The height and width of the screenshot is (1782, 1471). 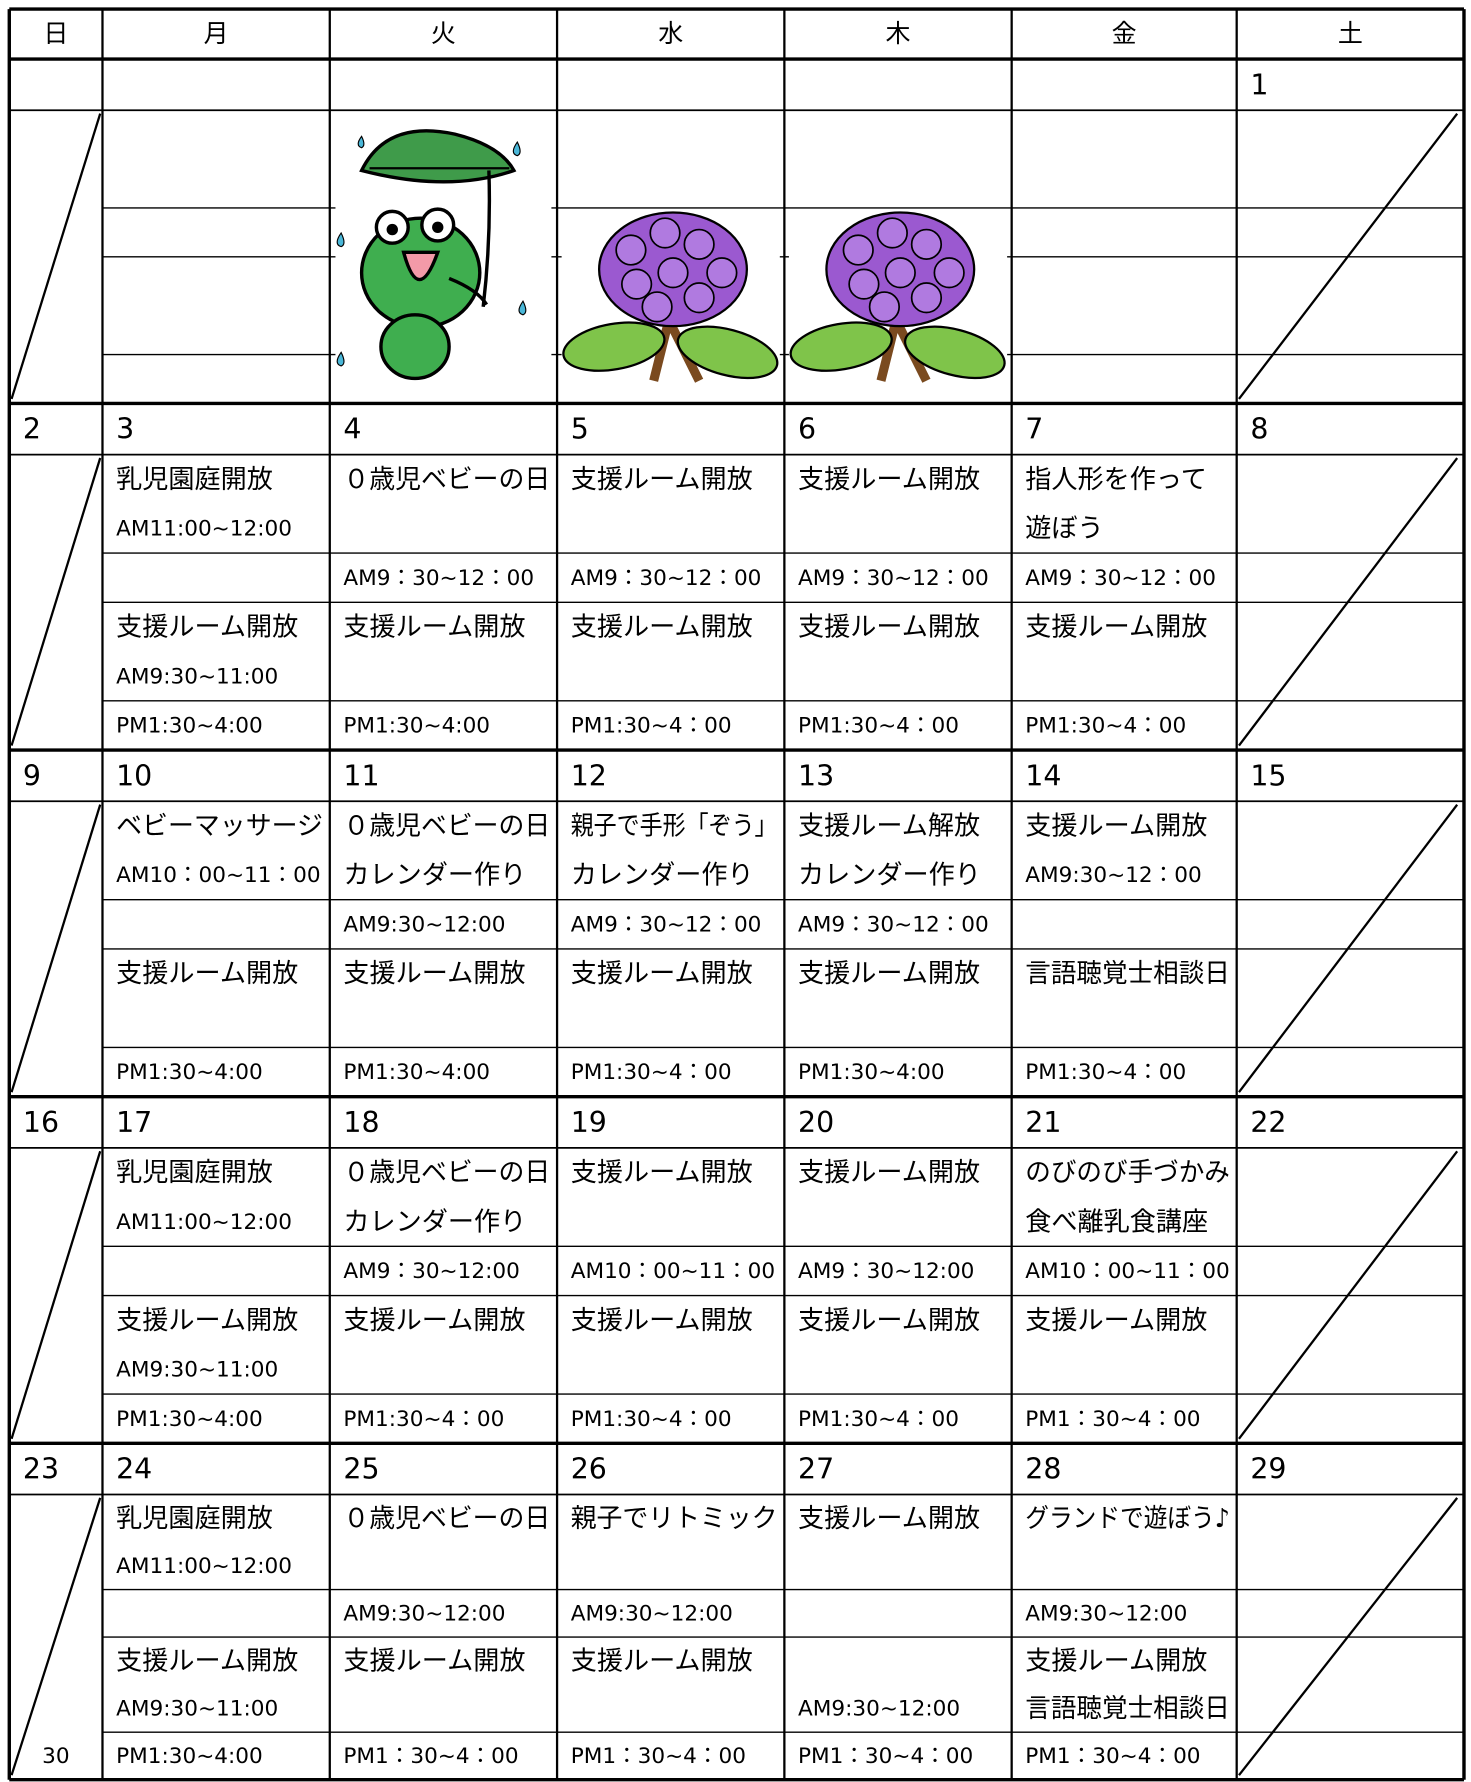 I want to click on date-number: 4, so click(x=352, y=429).